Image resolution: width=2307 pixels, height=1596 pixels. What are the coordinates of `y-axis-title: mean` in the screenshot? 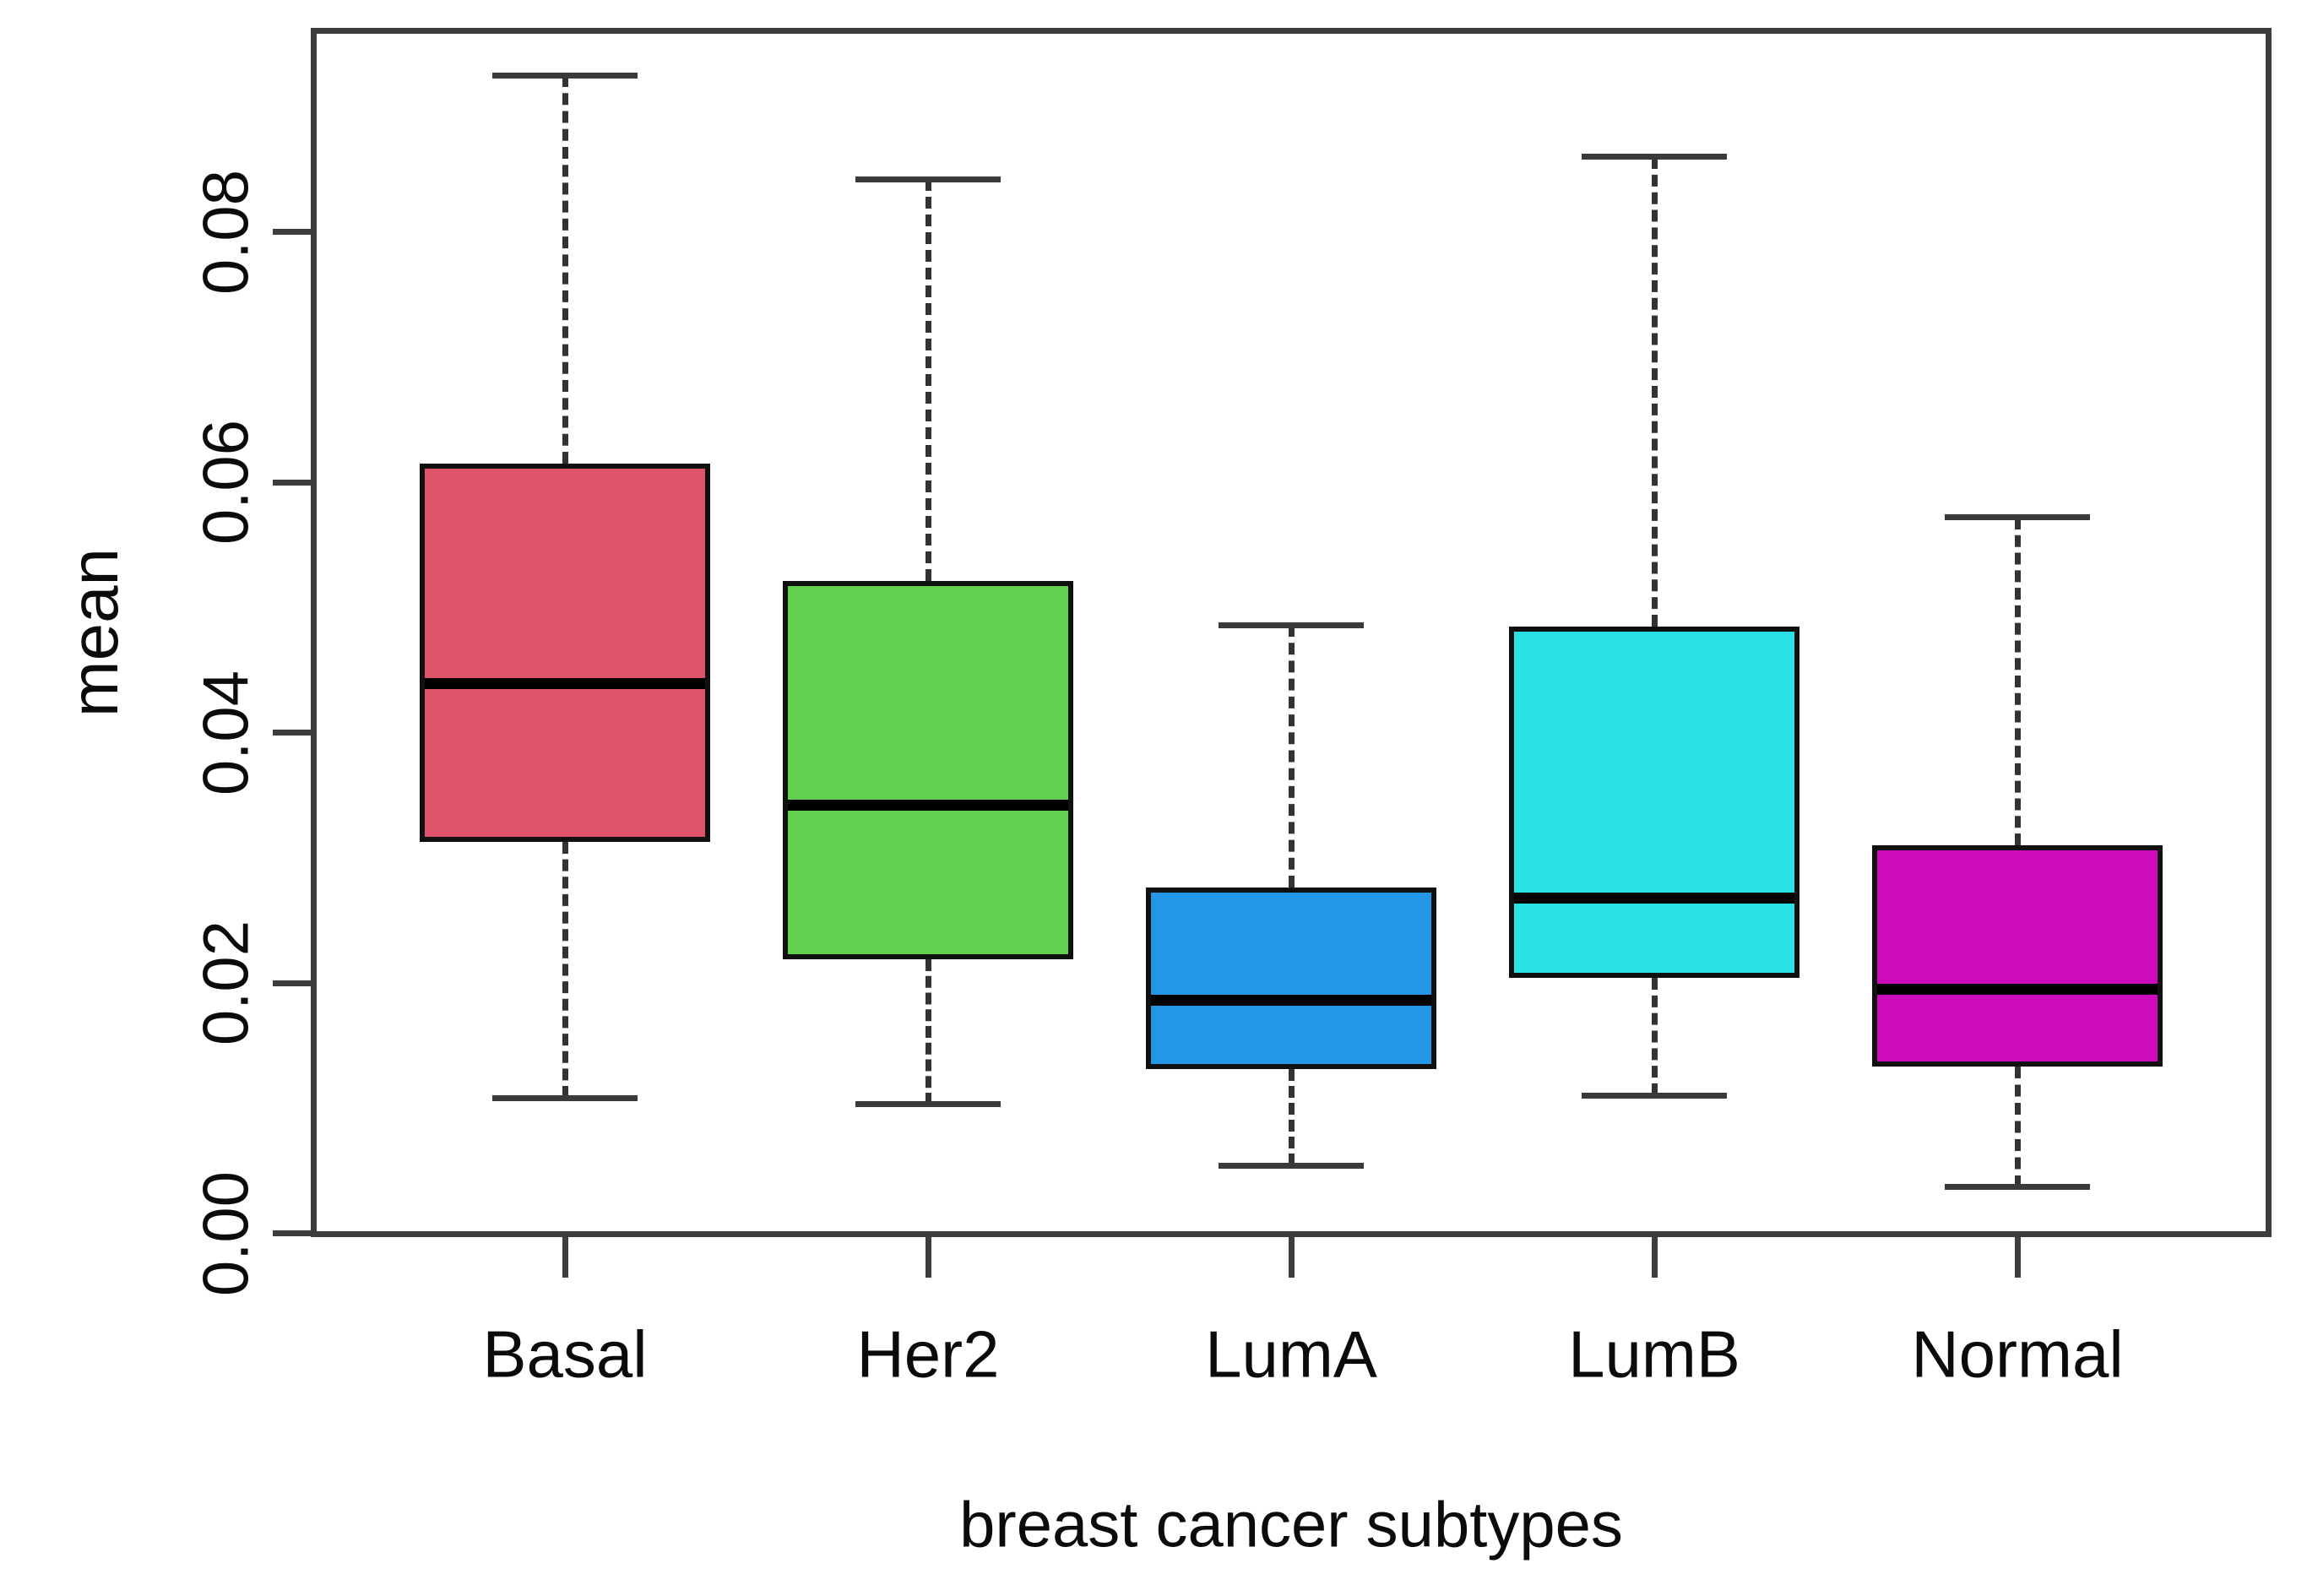 It's located at (94, 632).